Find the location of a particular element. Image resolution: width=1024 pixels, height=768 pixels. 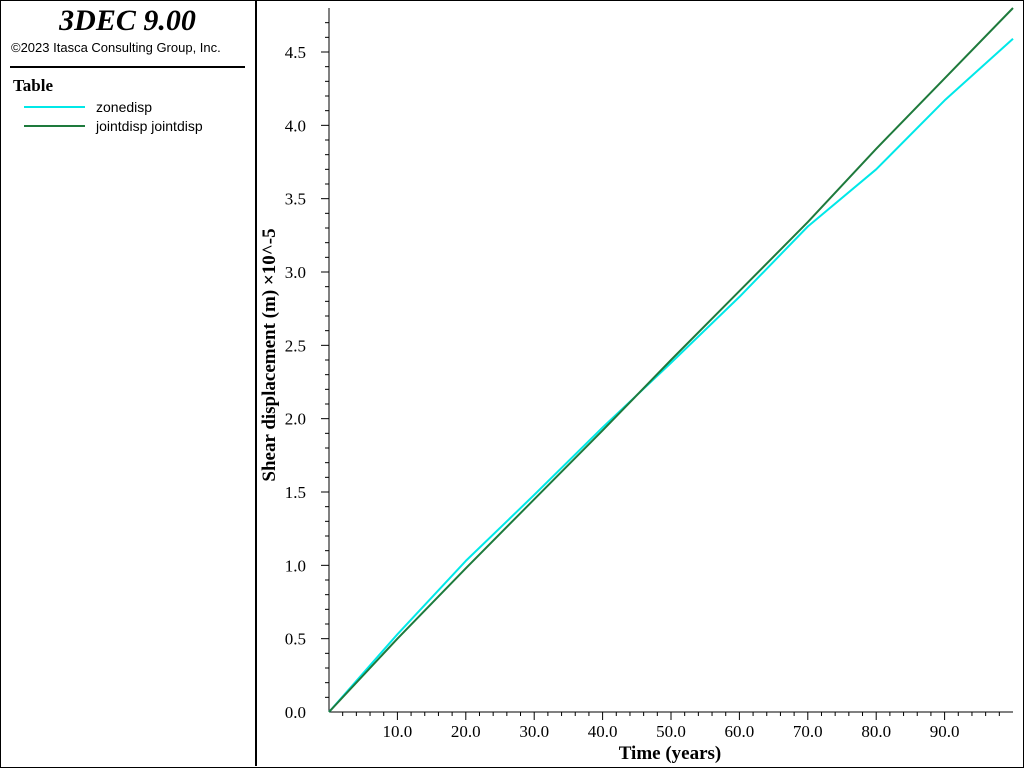

y-axis-title: Shear displacement (m) ×10^-5 is located at coordinates (269, 354).